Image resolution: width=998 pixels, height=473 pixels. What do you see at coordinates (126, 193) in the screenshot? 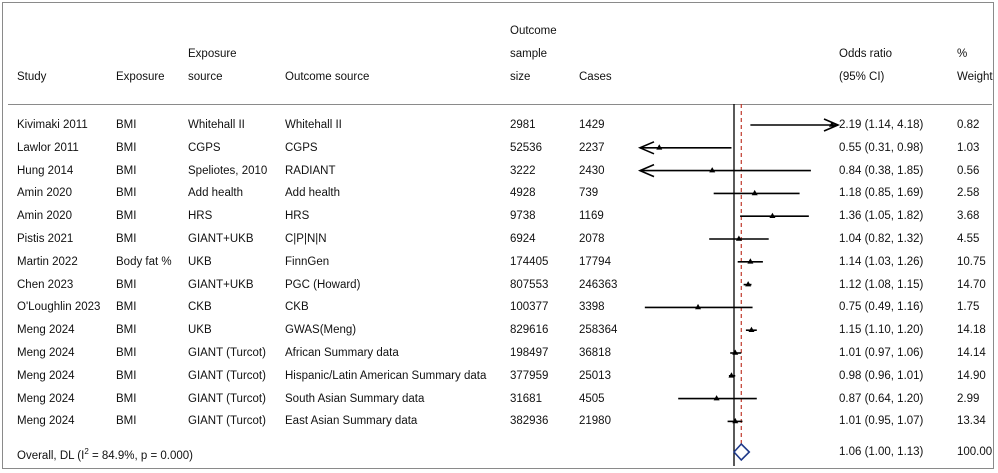
I see `row-4-exposure: BMI` at bounding box center [126, 193].